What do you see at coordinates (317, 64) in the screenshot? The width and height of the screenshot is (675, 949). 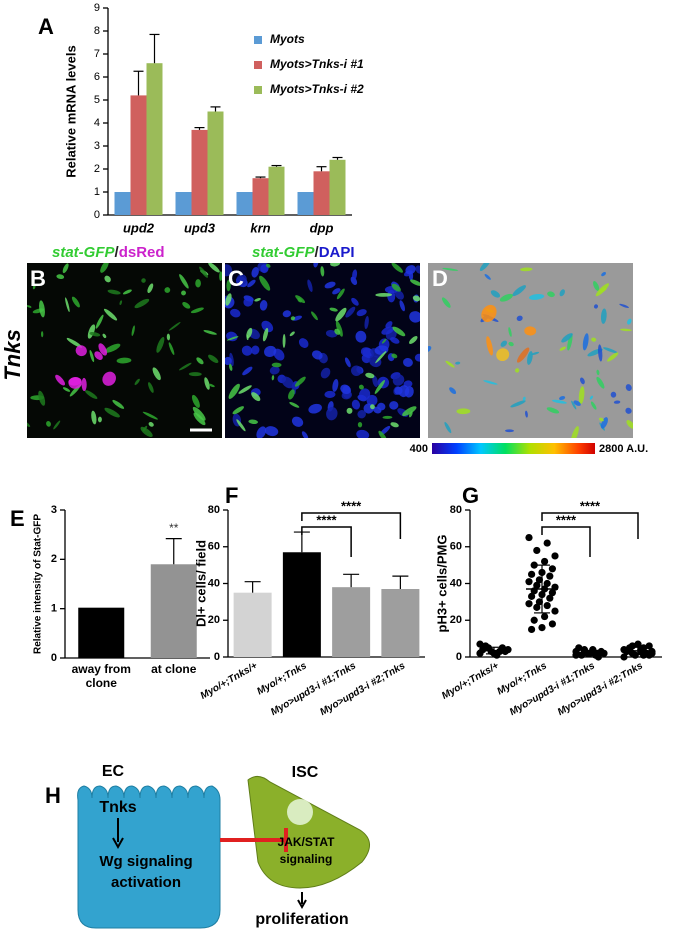 I see `legend-label: Myots>Tnks-i #1` at bounding box center [317, 64].